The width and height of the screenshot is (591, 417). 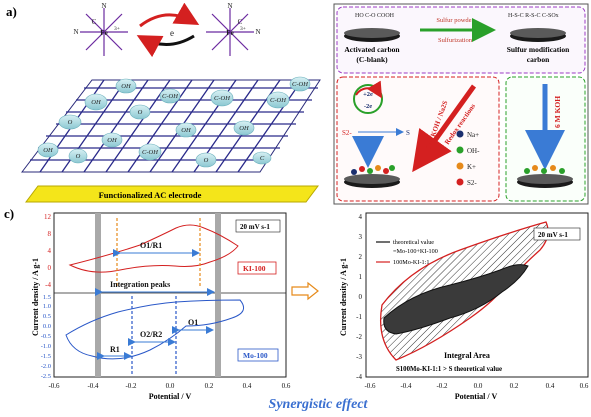 What do you see at coordinates (46, 346) in the screenshot?
I see `ytick-bottom: -1.0` at bounding box center [46, 346].